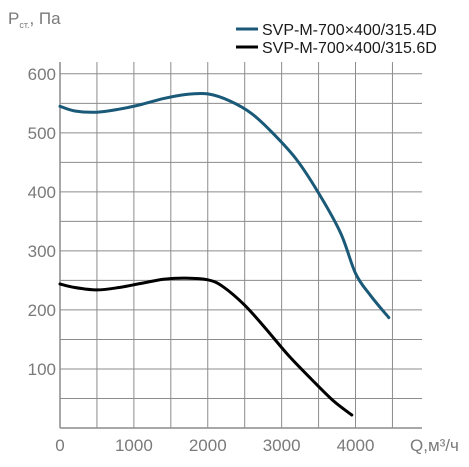  I want to click on x-tick-label: 3000, so click(282, 445).